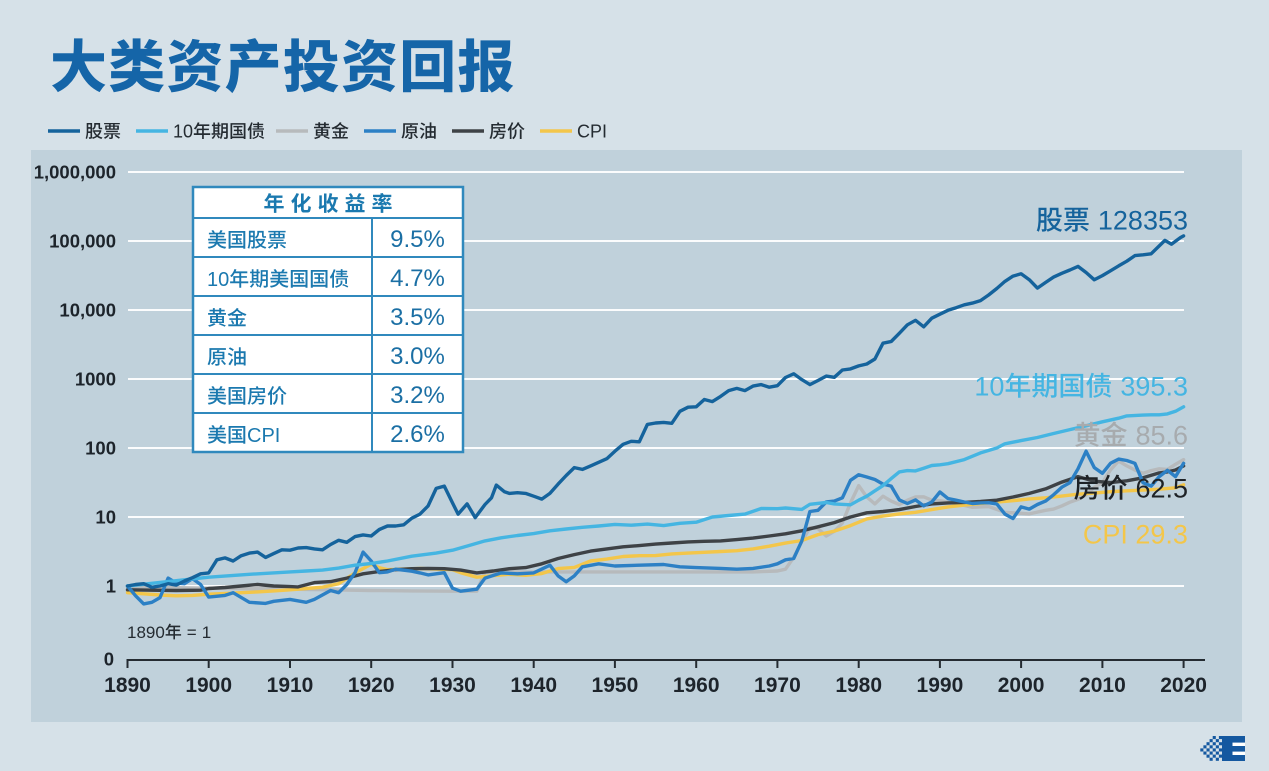 This screenshot has height=771, width=1269. I want to click on svg-text: 2010, so click(1102, 685).